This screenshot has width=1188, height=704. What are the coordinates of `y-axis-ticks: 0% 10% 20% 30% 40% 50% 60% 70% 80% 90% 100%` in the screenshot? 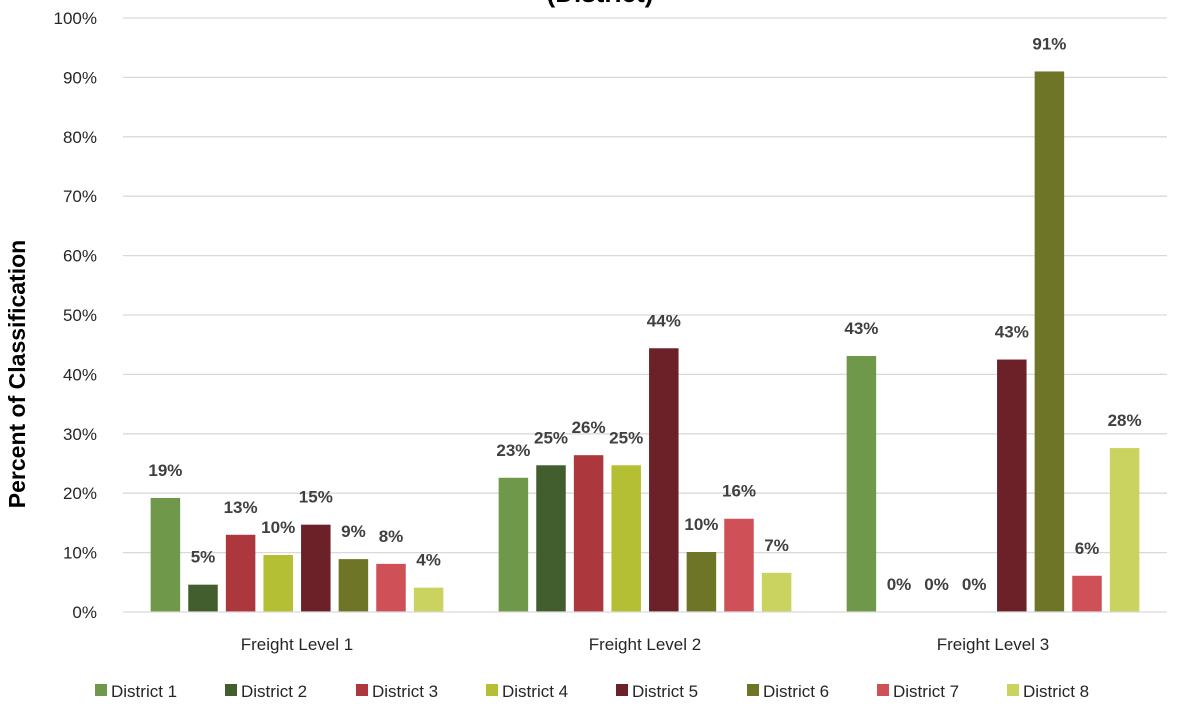 It's located at (75, 315).